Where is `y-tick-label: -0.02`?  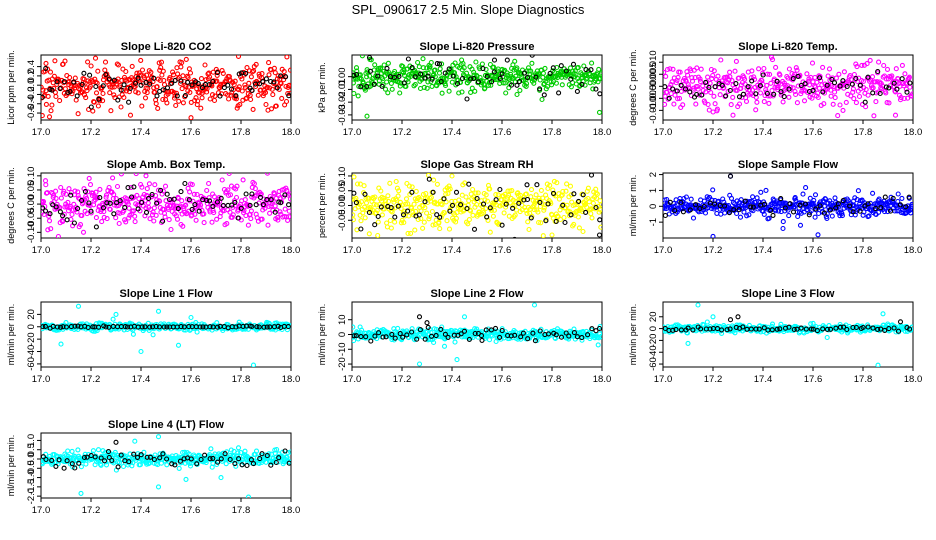
y-tick-label: -0.02 is located at coordinates (342, 102).